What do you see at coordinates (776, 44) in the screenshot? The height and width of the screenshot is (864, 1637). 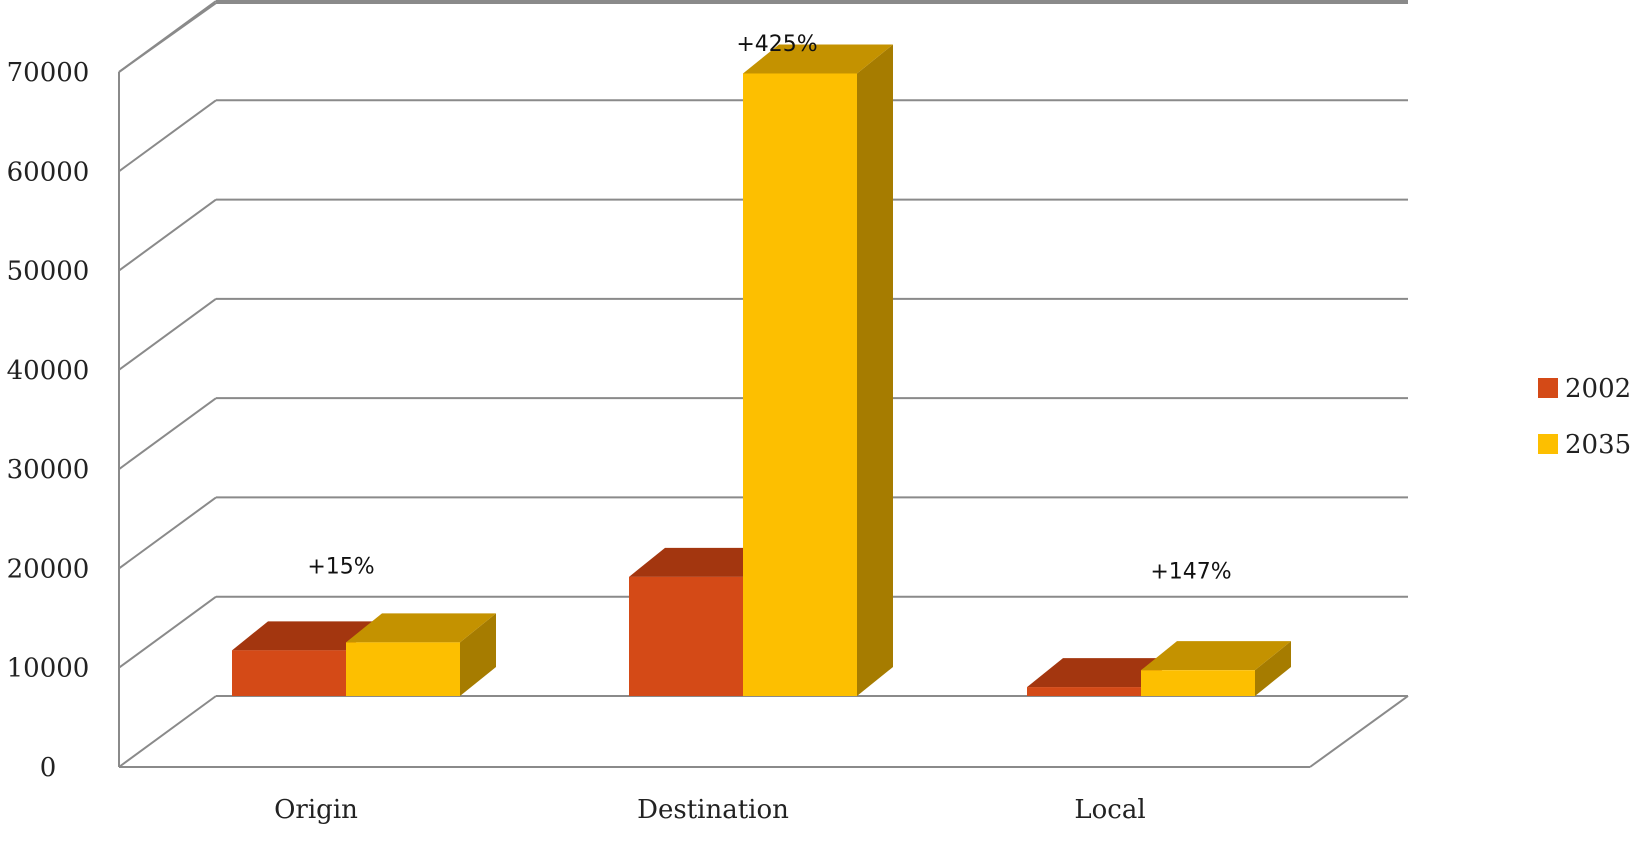 I see `annotation-label: +425%` at bounding box center [776, 44].